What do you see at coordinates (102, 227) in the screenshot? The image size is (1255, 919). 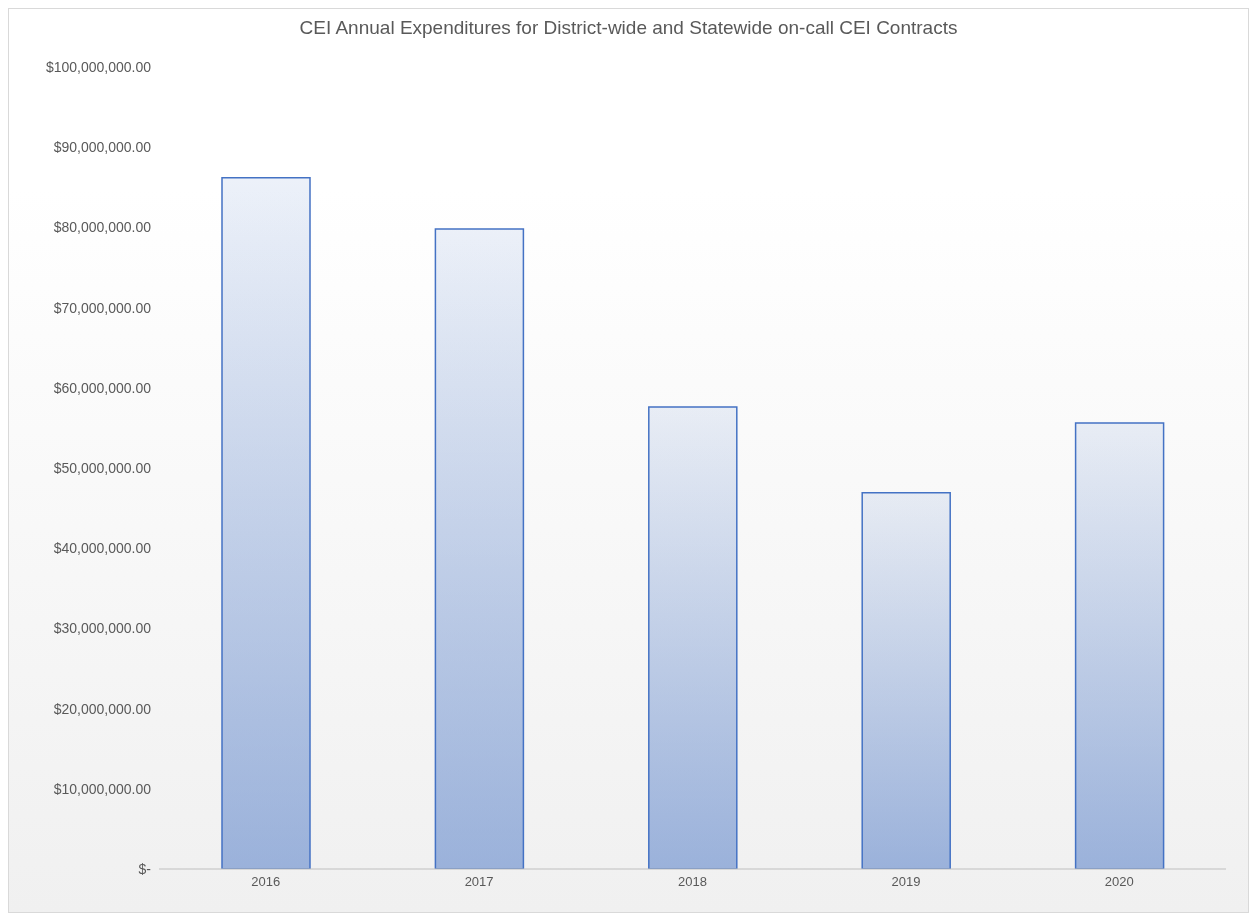 I see `y-tick-label: $80,000,000.00` at bounding box center [102, 227].